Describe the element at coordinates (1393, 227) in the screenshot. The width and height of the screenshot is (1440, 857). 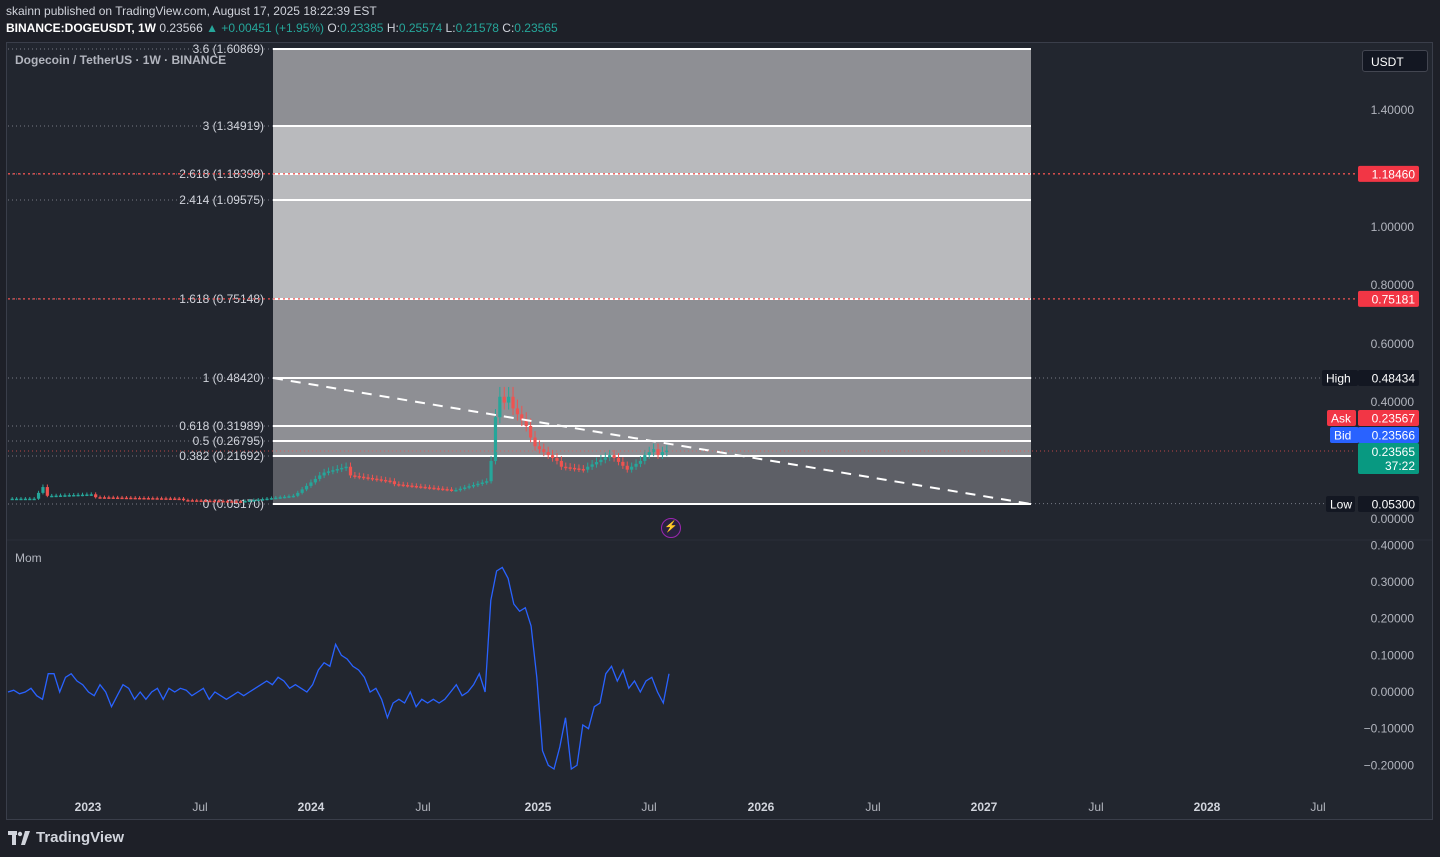
I see `price-tick: 1.00000` at that location.